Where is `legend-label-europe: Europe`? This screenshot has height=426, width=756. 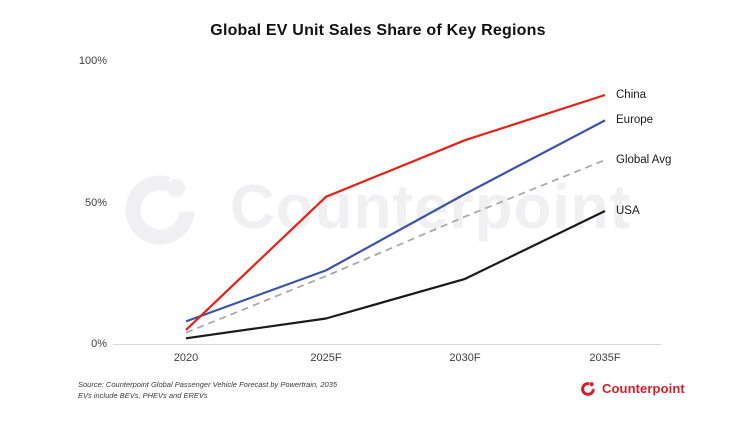
legend-label-europe: Europe is located at coordinates (635, 120).